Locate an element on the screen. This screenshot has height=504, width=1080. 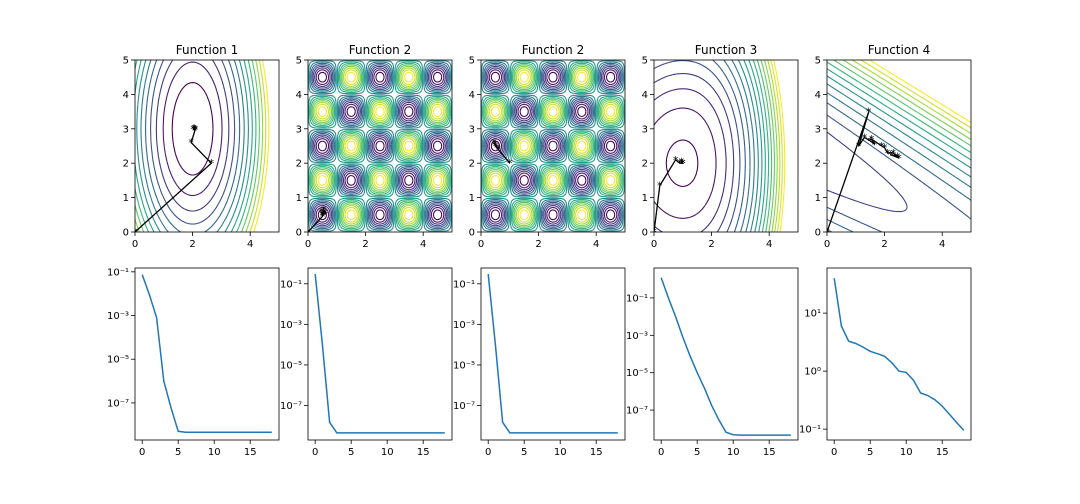
contour-2-xtick-label: 0 is located at coordinates (308, 244).